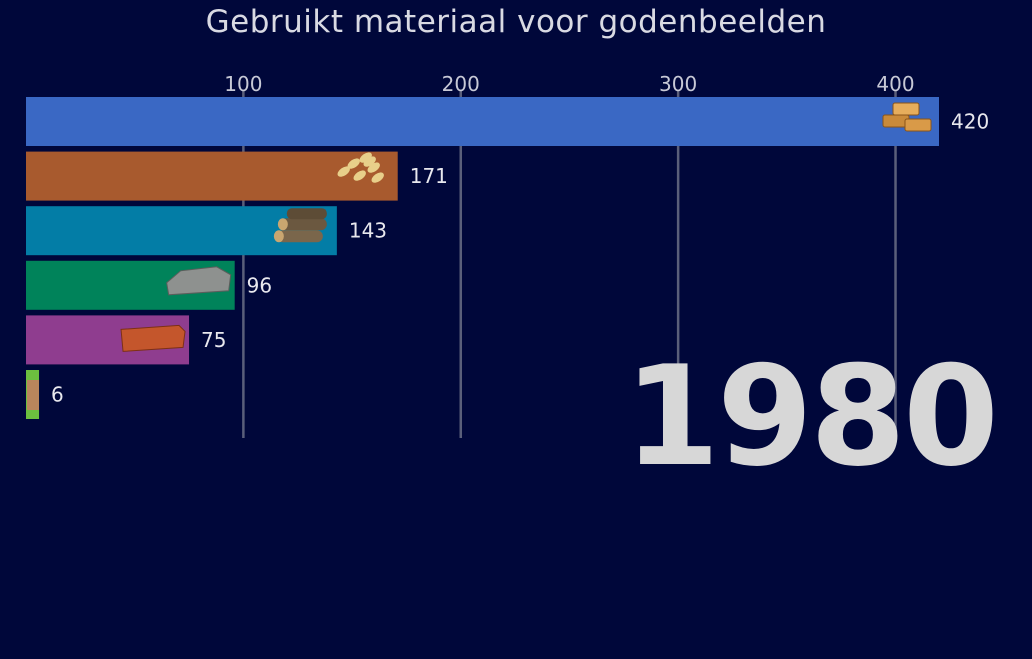 The image size is (1032, 659). What do you see at coordinates (895, 84) in the screenshot?
I see `tick-label: 400` at bounding box center [895, 84].